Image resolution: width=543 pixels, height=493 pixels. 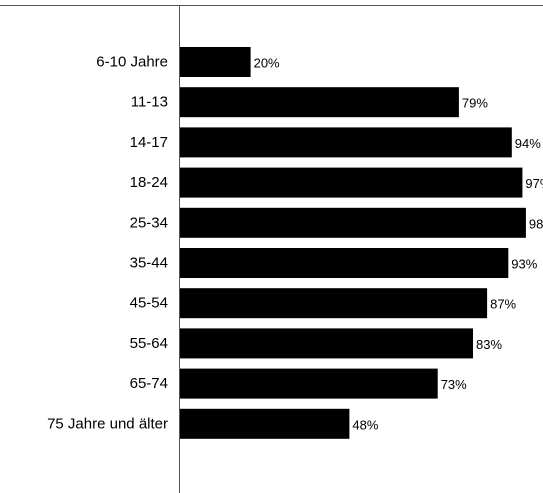 What do you see at coordinates (365, 424) in the screenshot?
I see `value-label-9: 48%` at bounding box center [365, 424].